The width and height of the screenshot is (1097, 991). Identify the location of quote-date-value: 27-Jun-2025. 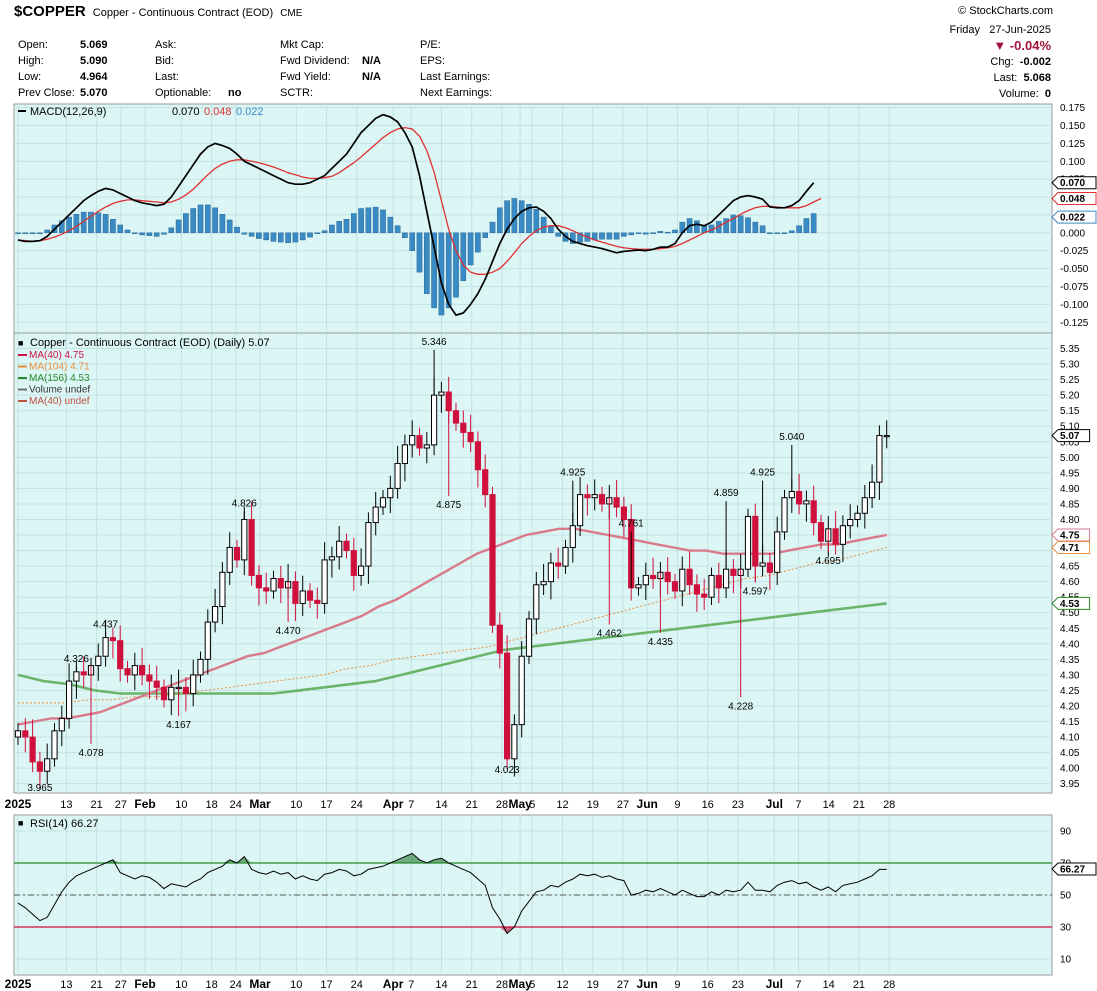
(1020, 30).